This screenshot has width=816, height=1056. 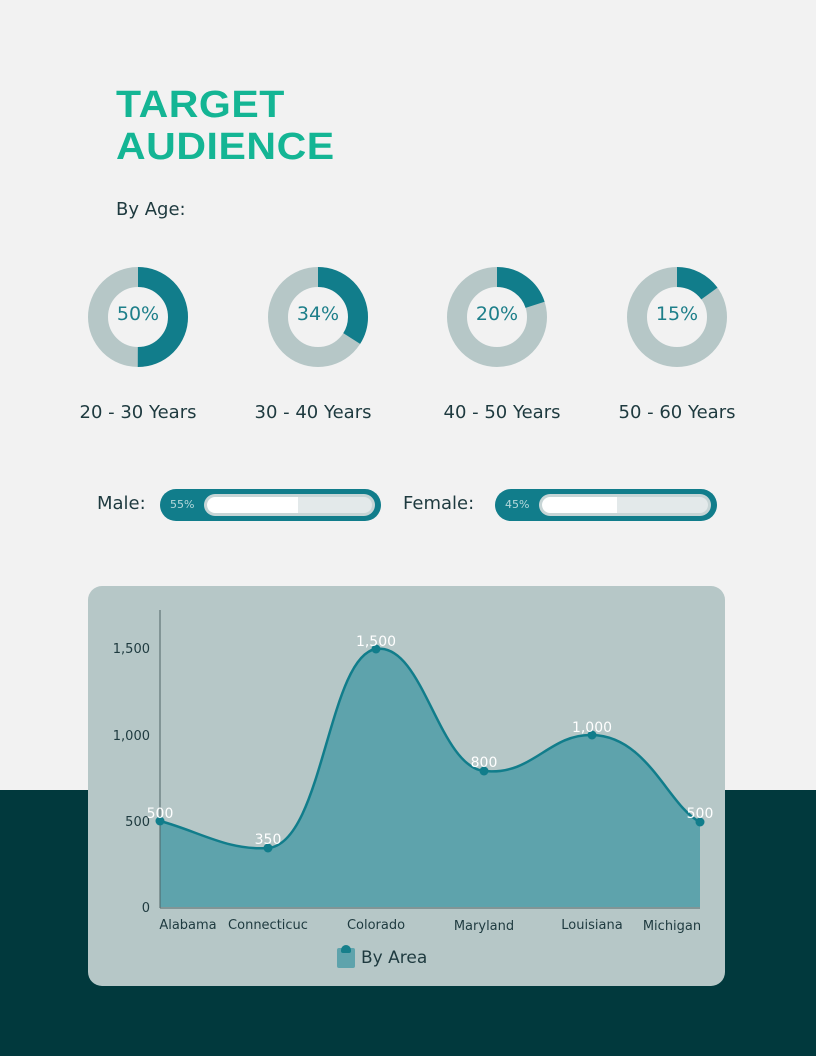 I want to click on male-progress-bar: 55%, so click(x=270, y=505).